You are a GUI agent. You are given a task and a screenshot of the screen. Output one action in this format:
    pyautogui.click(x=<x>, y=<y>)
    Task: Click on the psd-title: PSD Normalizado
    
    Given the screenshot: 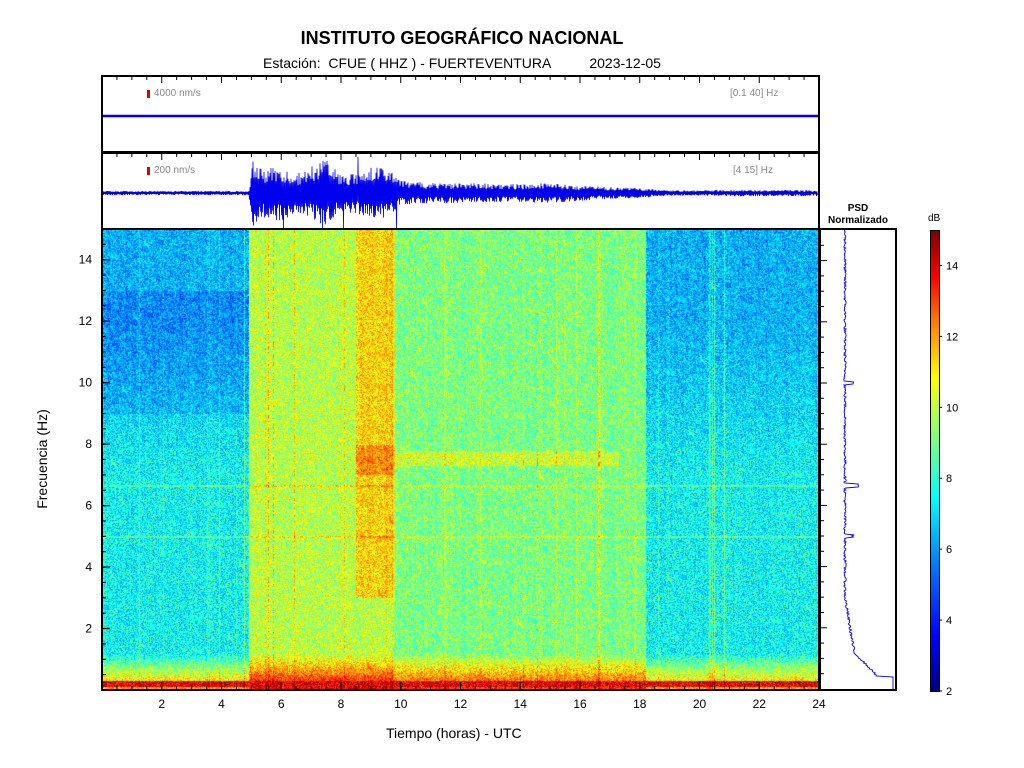 What is the action you would take?
    pyautogui.click(x=858, y=215)
    